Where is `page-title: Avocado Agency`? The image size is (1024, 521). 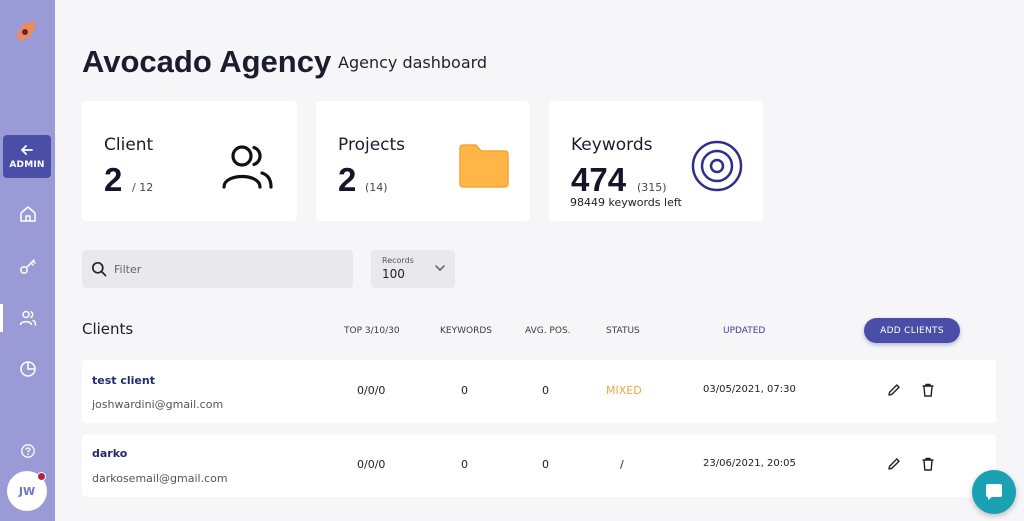 page-title: Avocado Agency is located at coordinates (207, 61).